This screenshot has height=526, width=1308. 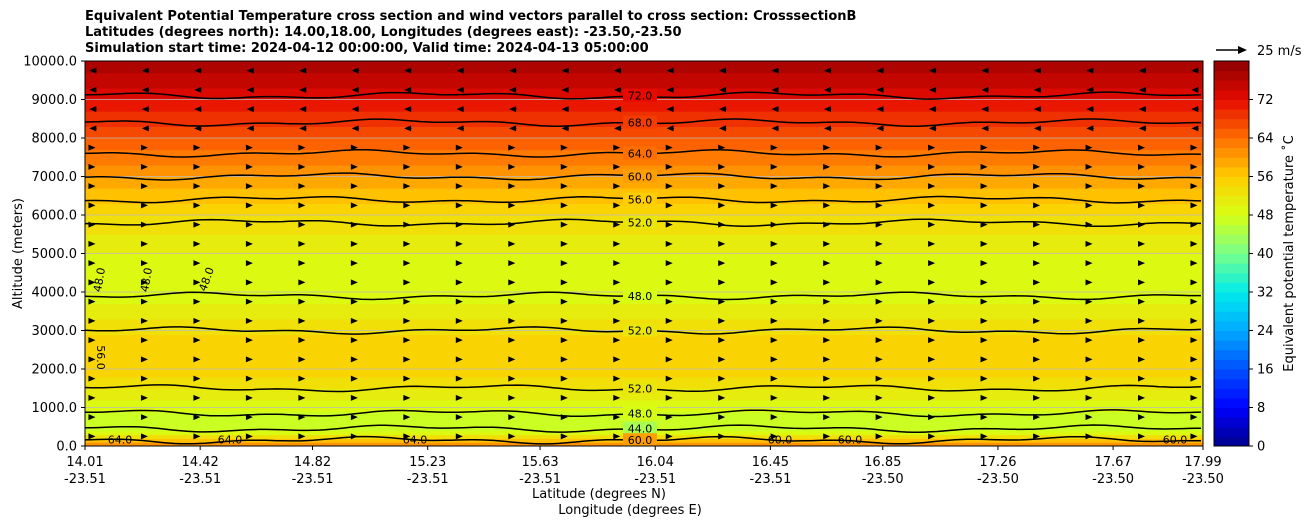 I want to click on x-tick-label-latitude: 15.23, so click(x=427, y=462).